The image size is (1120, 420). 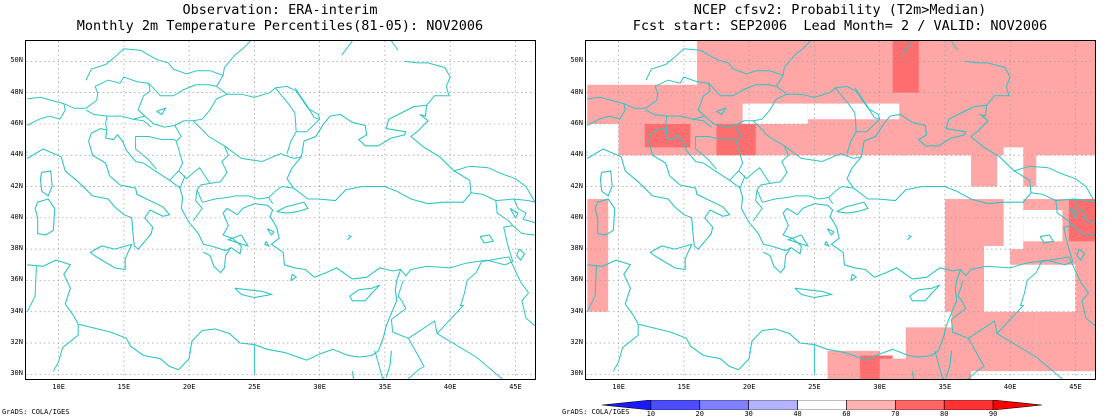 What do you see at coordinates (699, 414) in the screenshot?
I see `colorbar-label: 20` at bounding box center [699, 414].